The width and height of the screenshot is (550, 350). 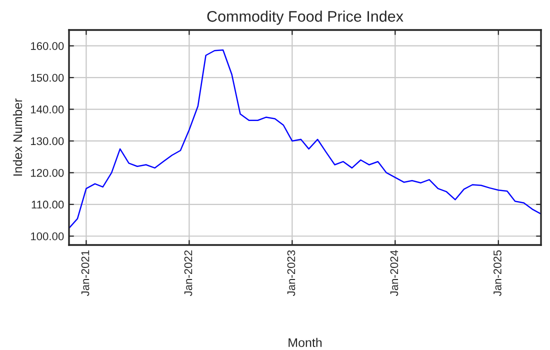 I want to click on y-tick-label: 110.00, so click(x=48, y=204).